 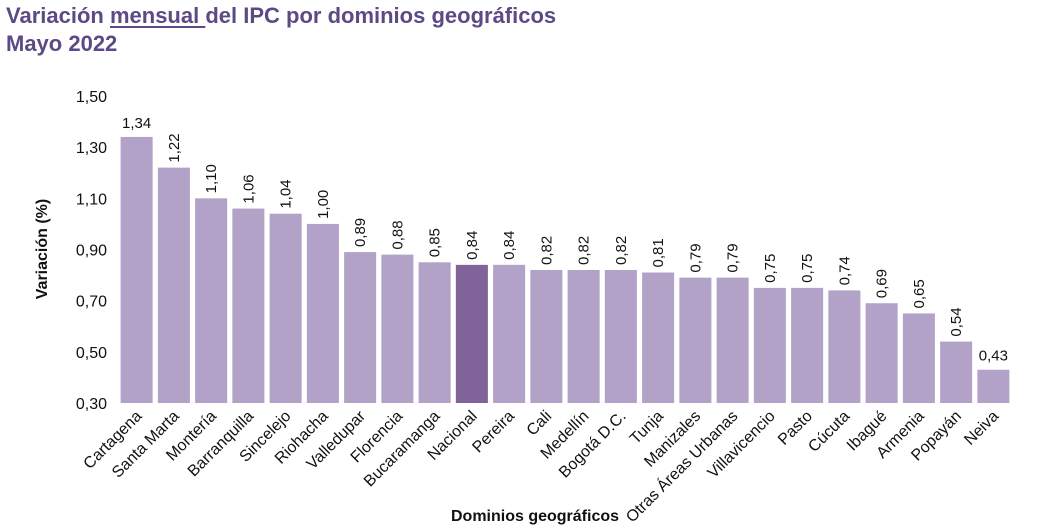 What do you see at coordinates (397, 234) in the screenshot?
I see `data-label: 0,88` at bounding box center [397, 234].